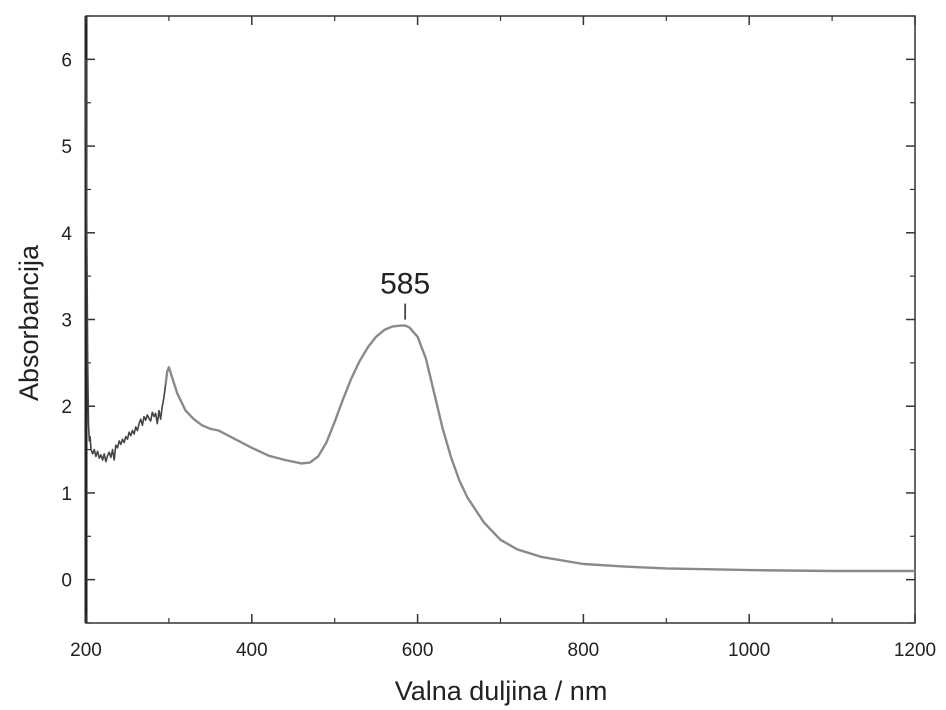  What do you see at coordinates (584, 650) in the screenshot?
I see `x-tick-label: 800` at bounding box center [584, 650].